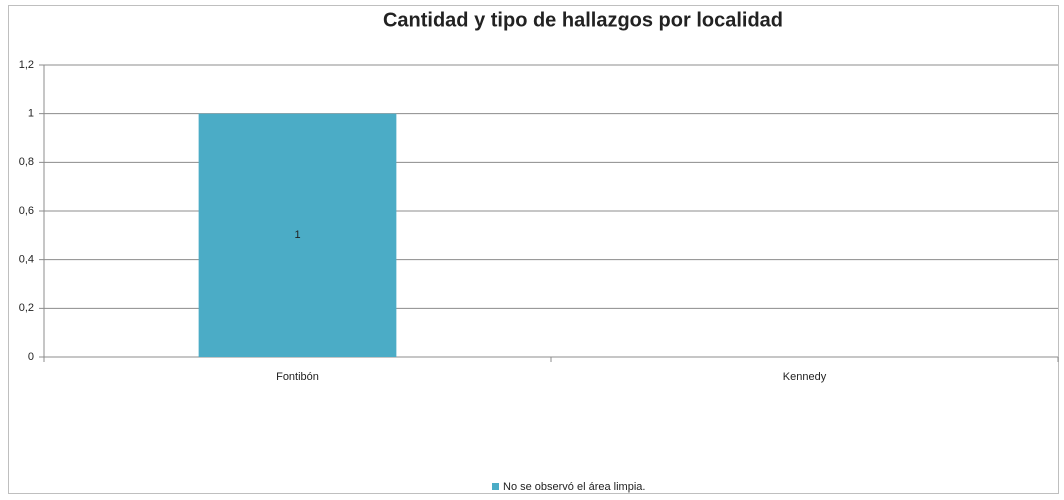  What do you see at coordinates (26, 211) in the screenshot?
I see `y-tick-label: 0,6` at bounding box center [26, 211].